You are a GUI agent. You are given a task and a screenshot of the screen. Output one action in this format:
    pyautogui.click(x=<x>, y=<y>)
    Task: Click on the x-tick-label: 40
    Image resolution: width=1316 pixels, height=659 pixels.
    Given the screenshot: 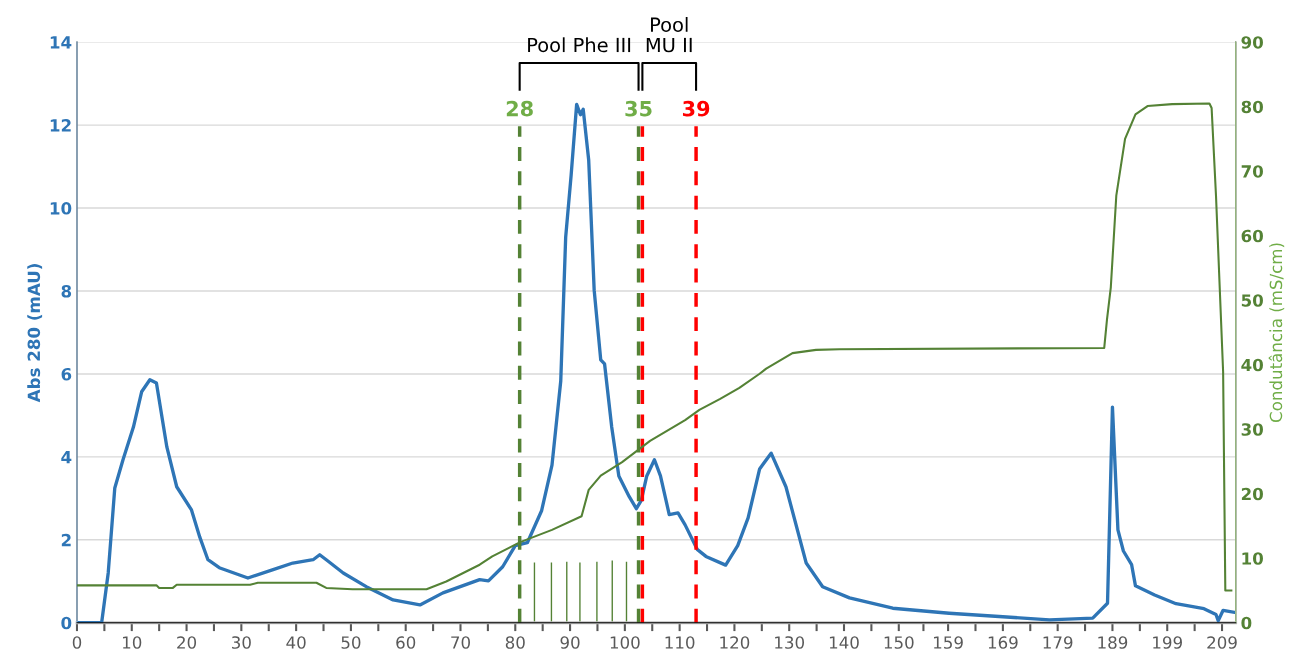 What is the action you would take?
    pyautogui.click(x=296, y=642)
    